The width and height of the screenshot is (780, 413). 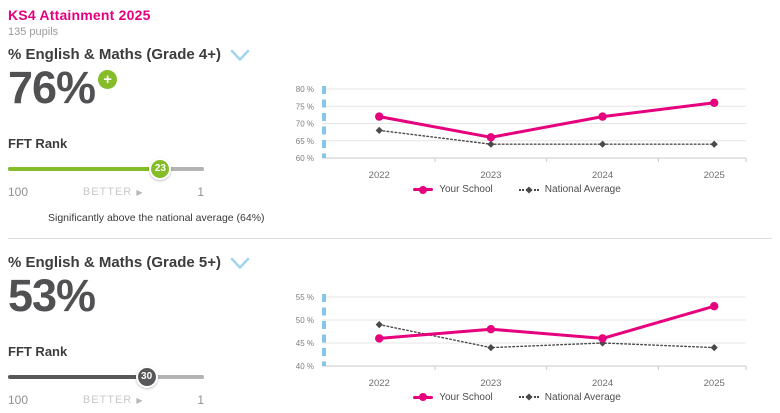 What do you see at coordinates (305, 106) in the screenshot?
I see `svg-text: 75 %` at bounding box center [305, 106].